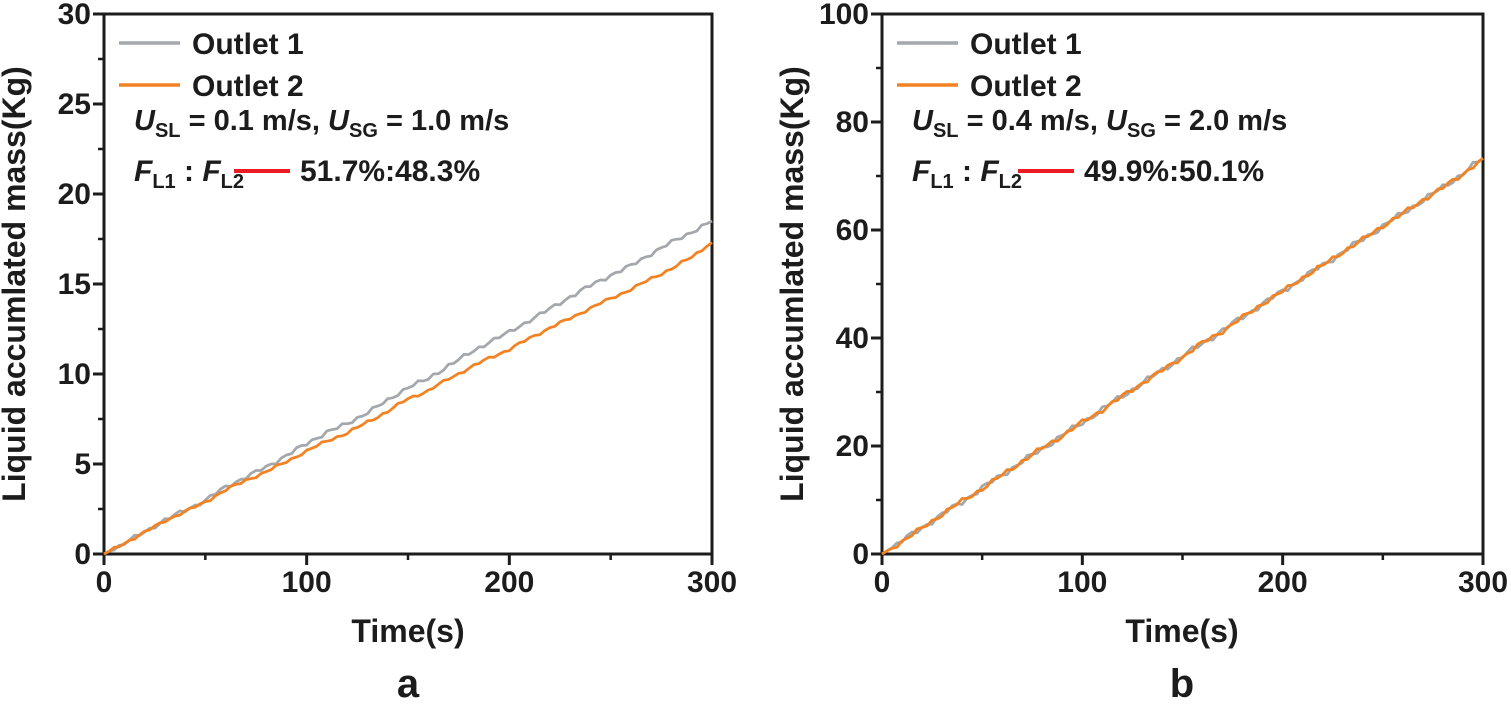  I want to click on condition-annotation: USL = 0.4 m/s, USG = 2.0 m/s, so click(1099, 123).